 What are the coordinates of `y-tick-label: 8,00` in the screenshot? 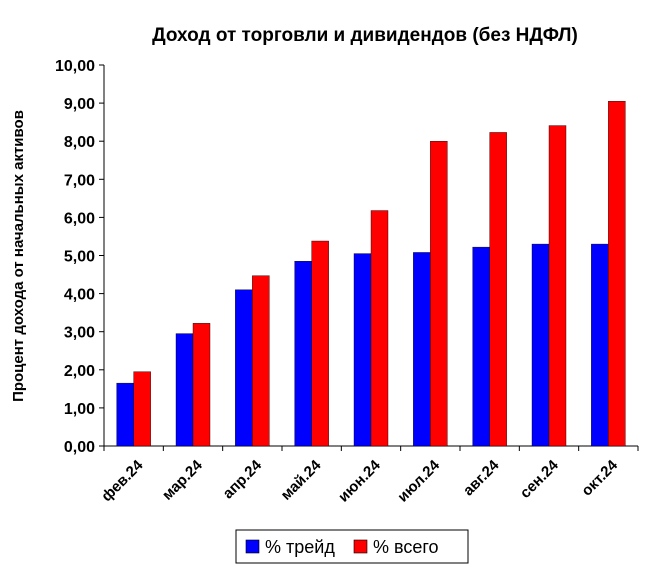 It's located at (79, 142).